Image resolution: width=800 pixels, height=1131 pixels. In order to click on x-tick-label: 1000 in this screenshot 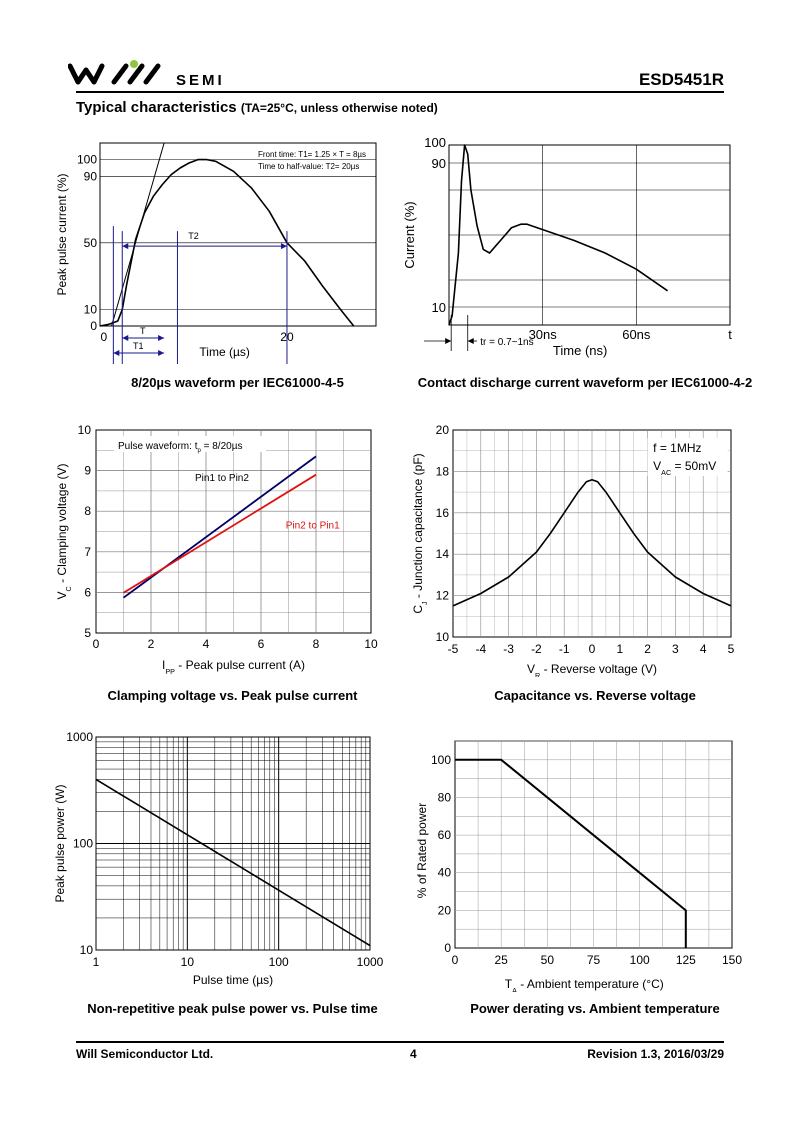, I will do `click(370, 962)`.